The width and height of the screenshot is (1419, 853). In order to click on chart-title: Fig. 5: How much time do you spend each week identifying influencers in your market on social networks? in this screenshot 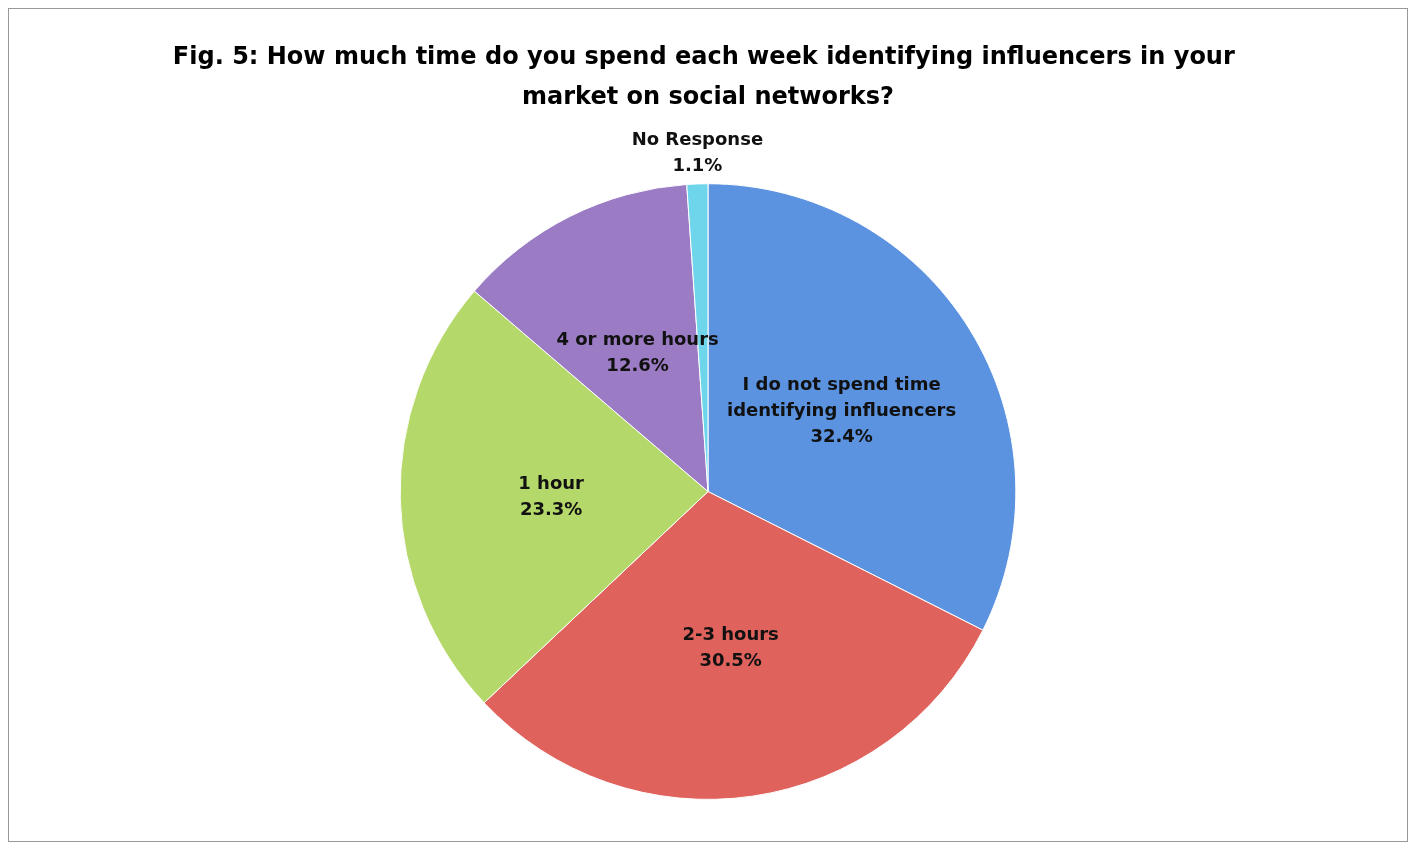, I will do `click(708, 76)`.